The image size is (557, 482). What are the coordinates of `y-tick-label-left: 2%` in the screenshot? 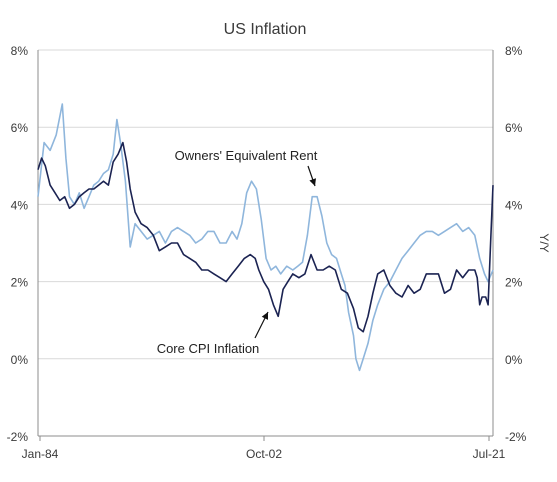 It's located at (20, 283).